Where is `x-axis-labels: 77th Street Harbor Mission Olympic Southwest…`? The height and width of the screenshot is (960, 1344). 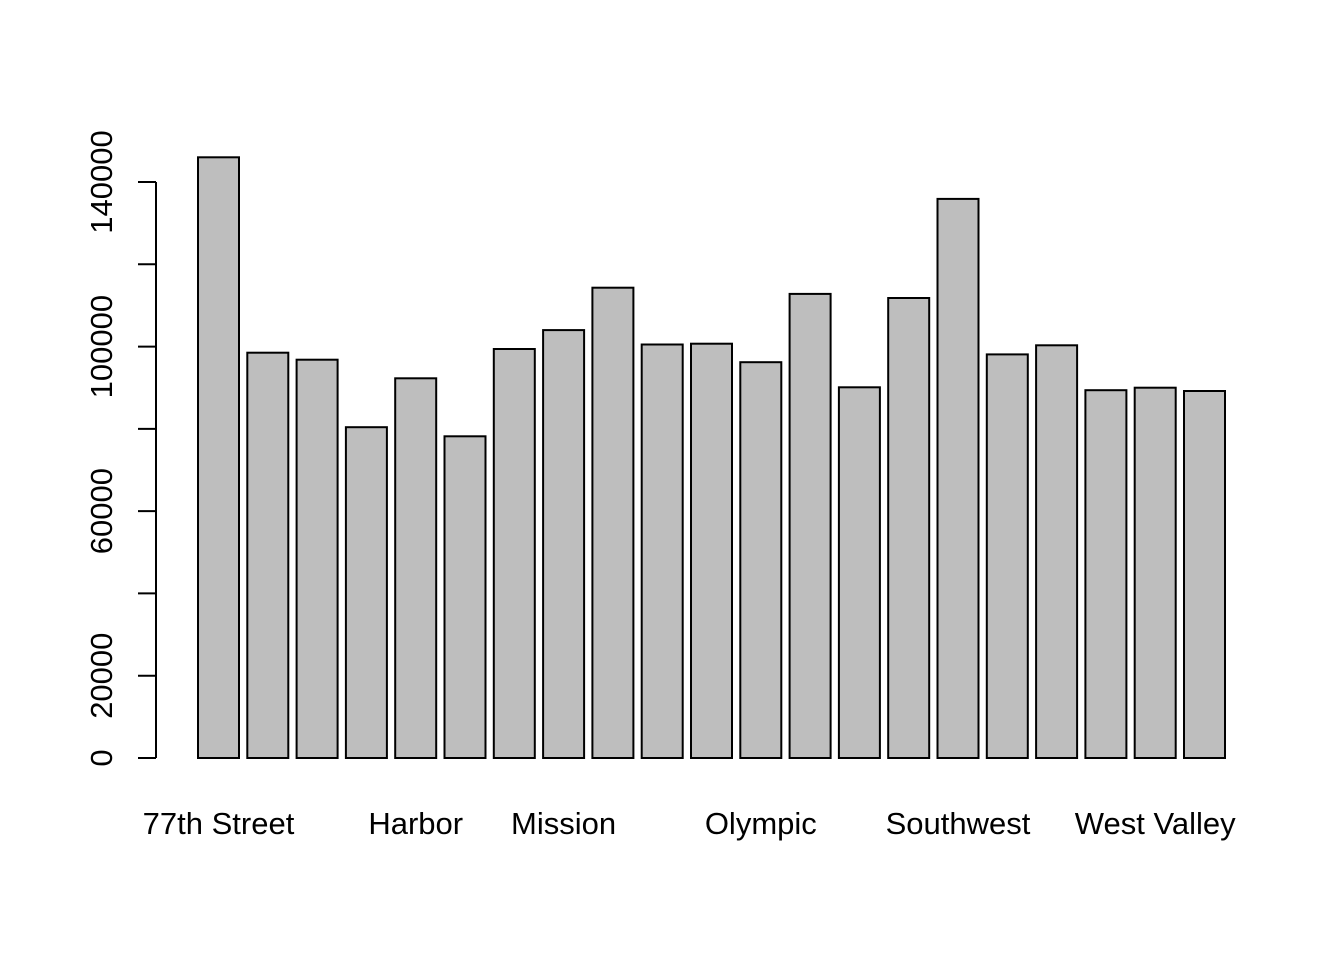
x-axis-labels: 77th Street Harbor Mission Olympic Southwest… is located at coordinates (689, 823).